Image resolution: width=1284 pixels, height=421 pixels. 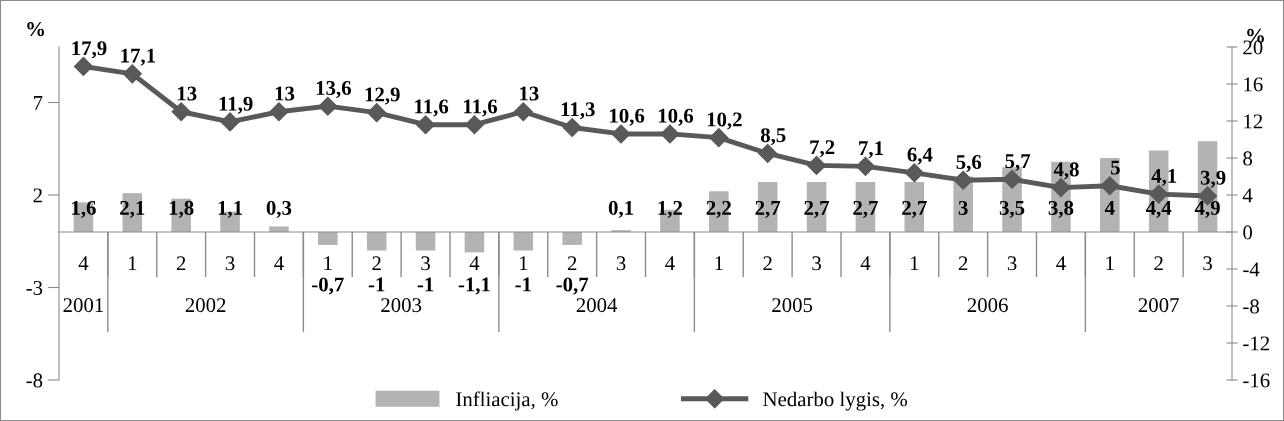 I want to click on legend-label: Nedarbo lygis, %, so click(x=835, y=401).